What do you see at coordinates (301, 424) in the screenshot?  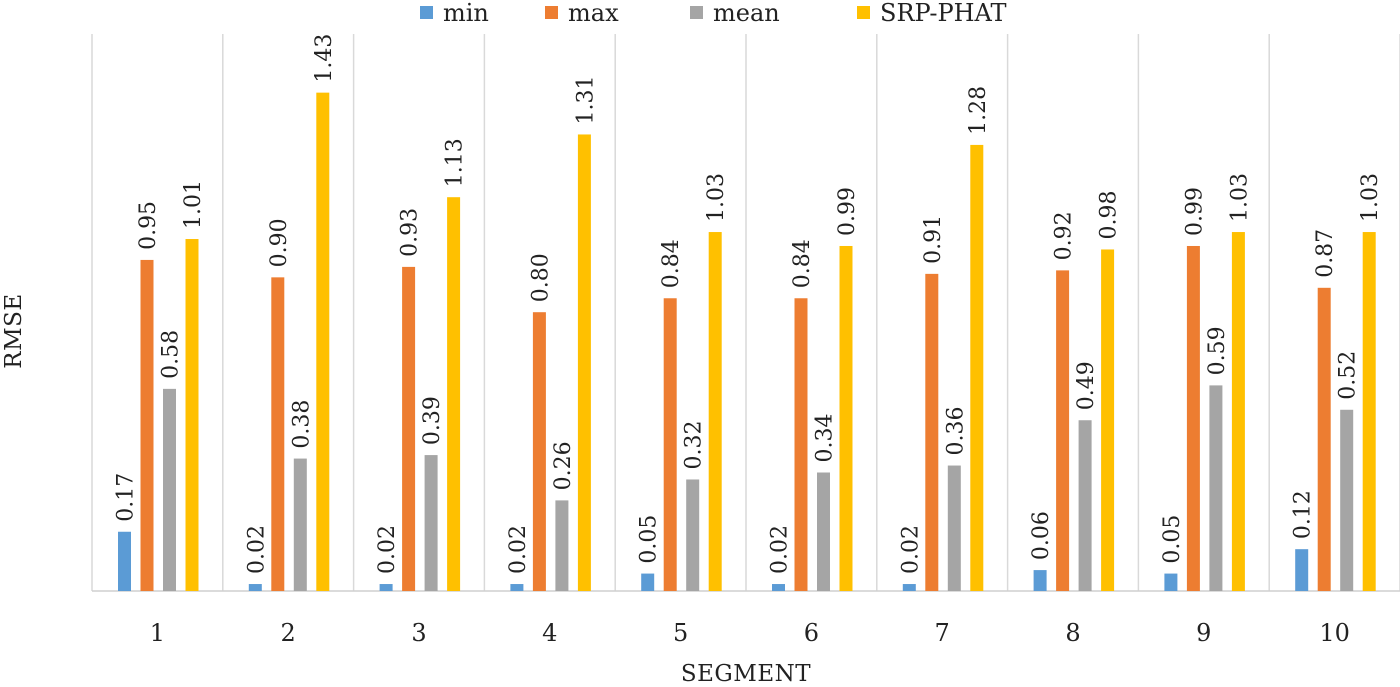 I see `data-label: 0.38` at bounding box center [301, 424].